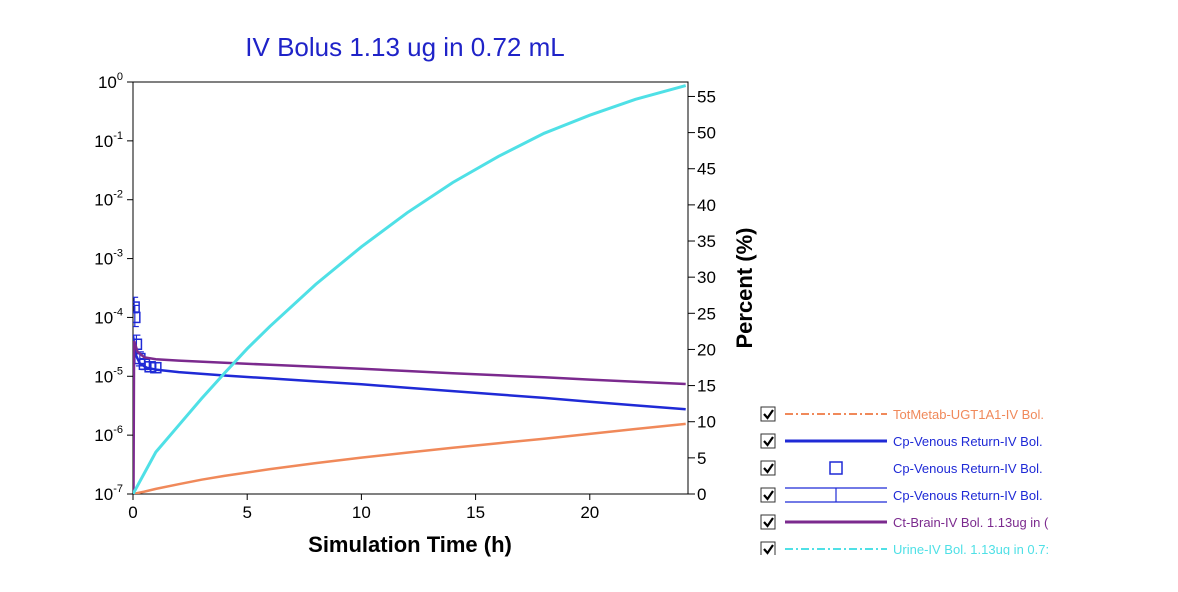 This screenshot has width=1178, height=592. I want to click on legend-item: Ct-Brain-IV Bol. 1.13ug in (, so click(904, 522).